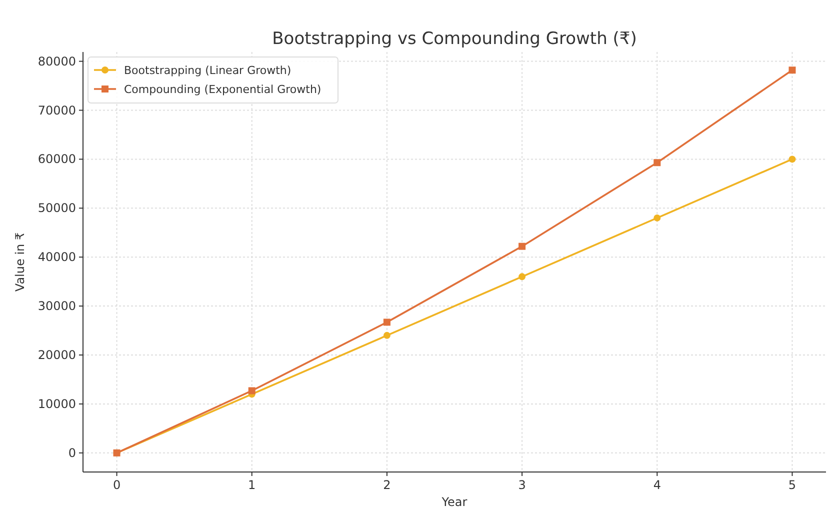 The width and height of the screenshot is (830, 512). What do you see at coordinates (116, 485) in the screenshot?
I see `x-tick-label: 0` at bounding box center [116, 485].